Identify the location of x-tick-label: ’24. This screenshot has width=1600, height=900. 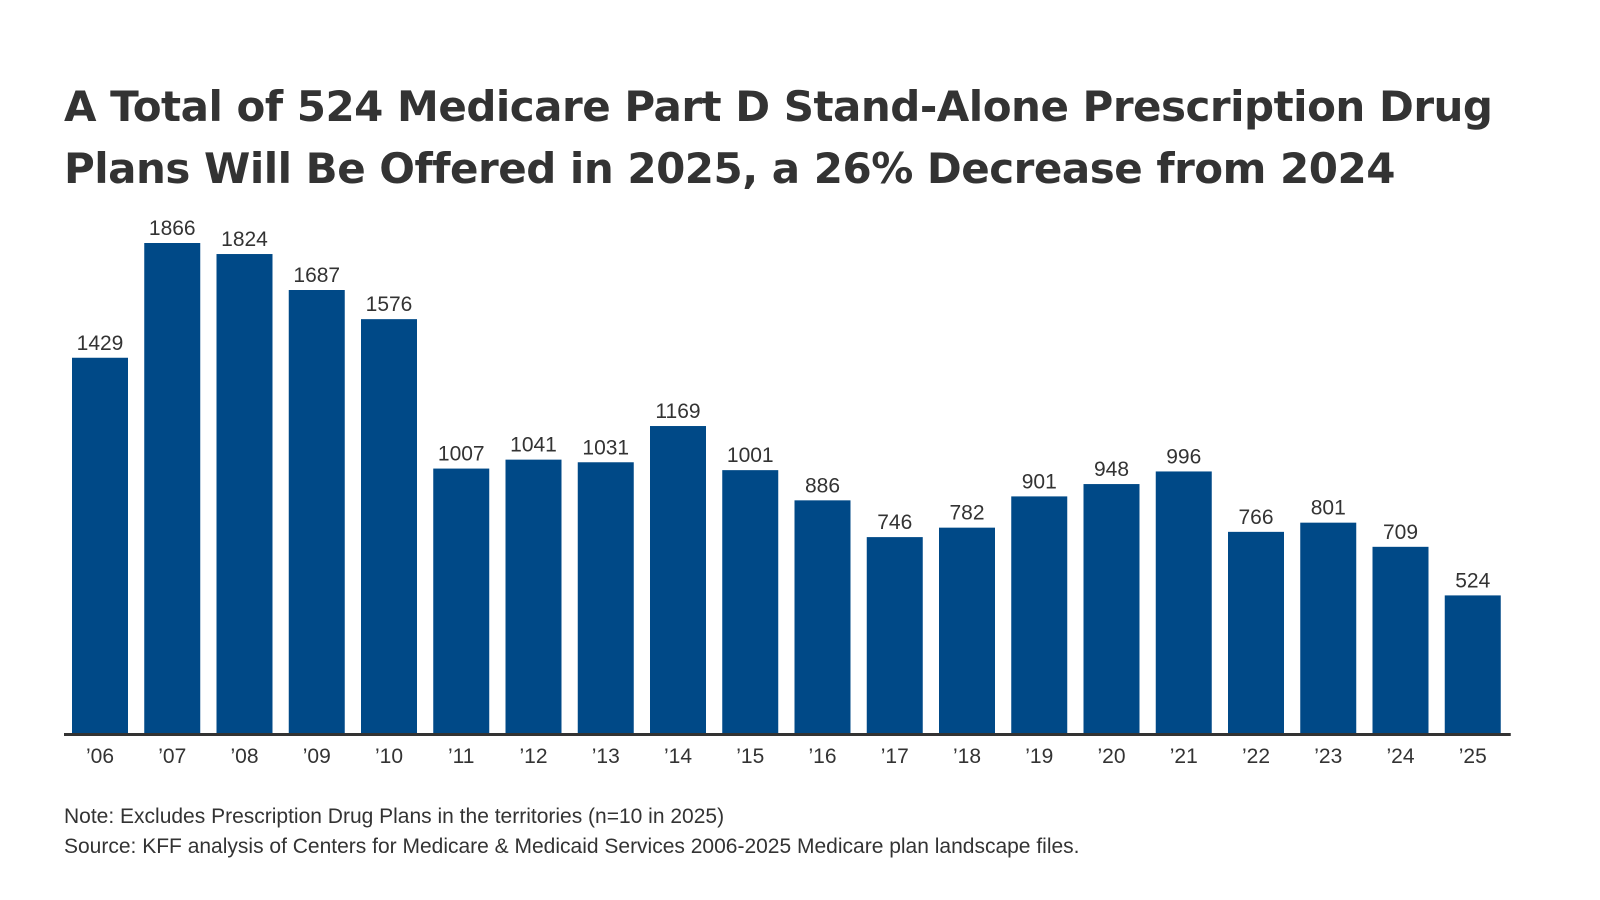
(1400, 756).